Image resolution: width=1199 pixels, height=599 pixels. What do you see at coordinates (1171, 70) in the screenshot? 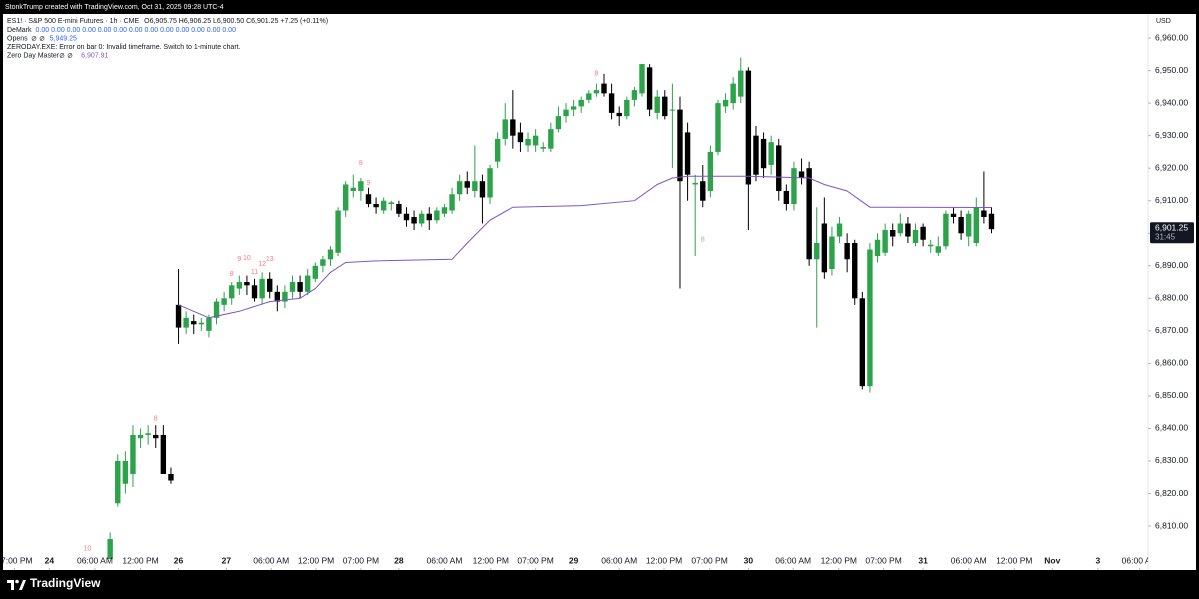
I see `y-tick-label: 6,950.00` at bounding box center [1171, 70].